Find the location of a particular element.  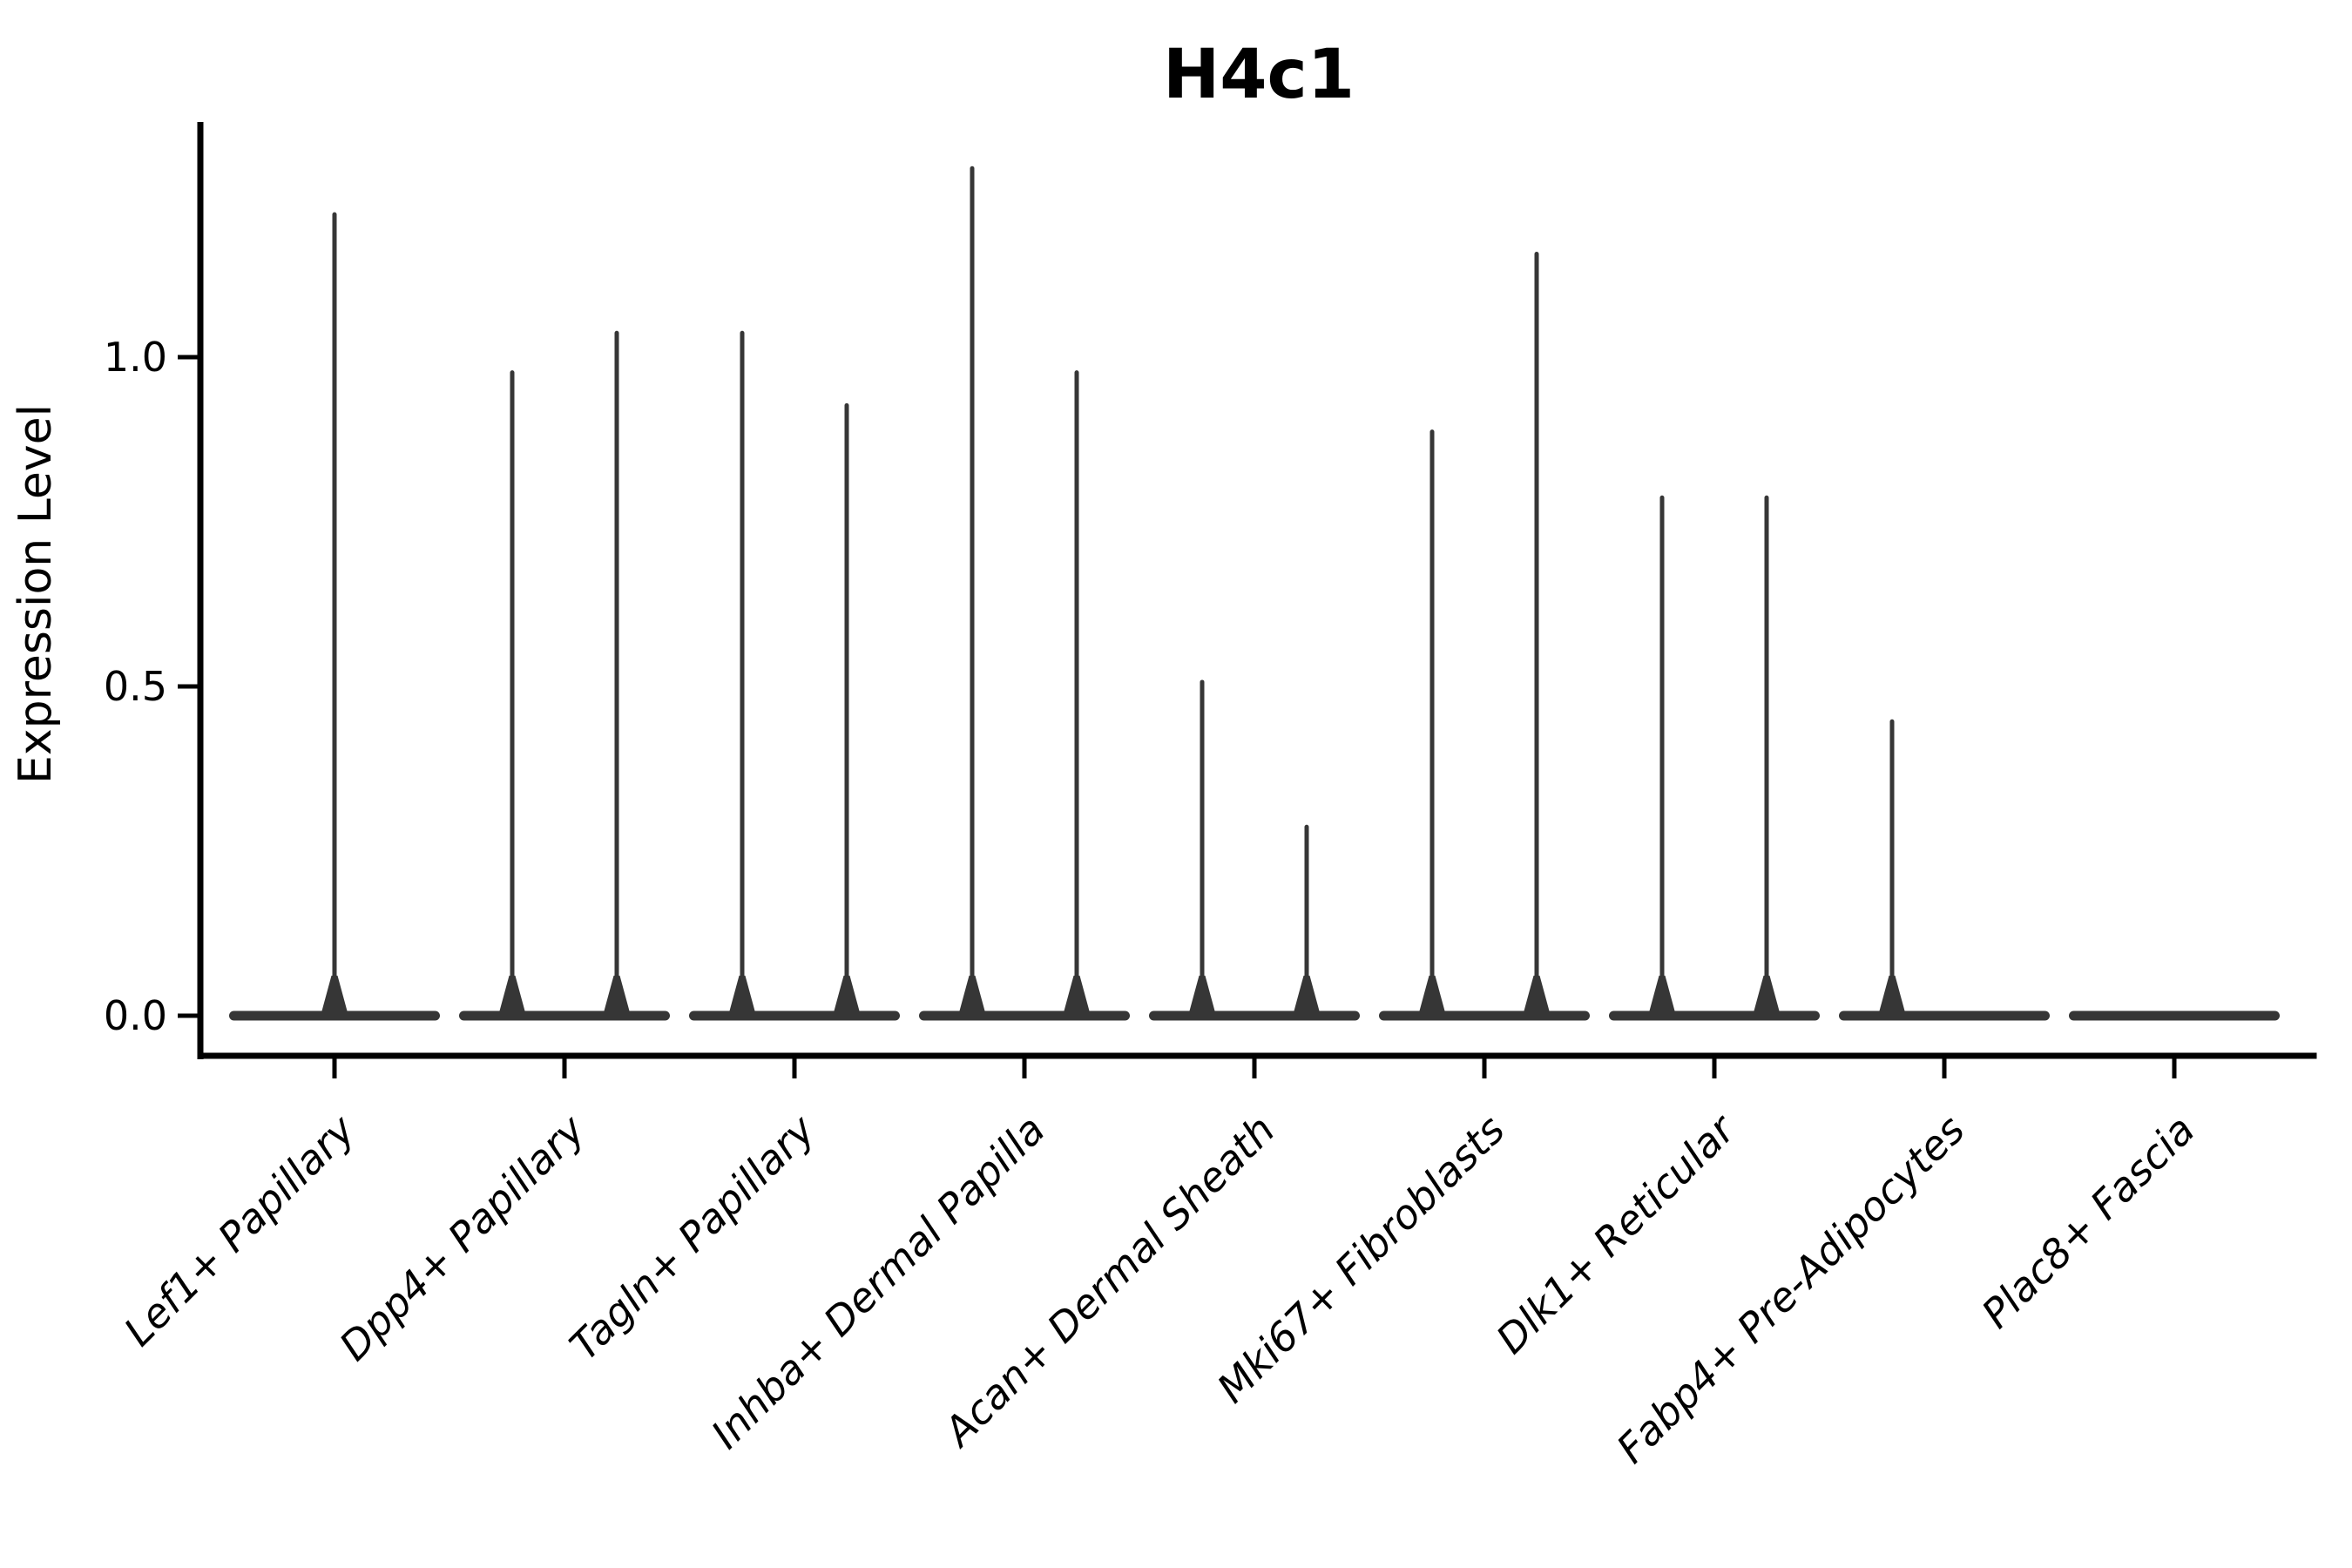

y-tick-label: 0.5 is located at coordinates (135, 687).